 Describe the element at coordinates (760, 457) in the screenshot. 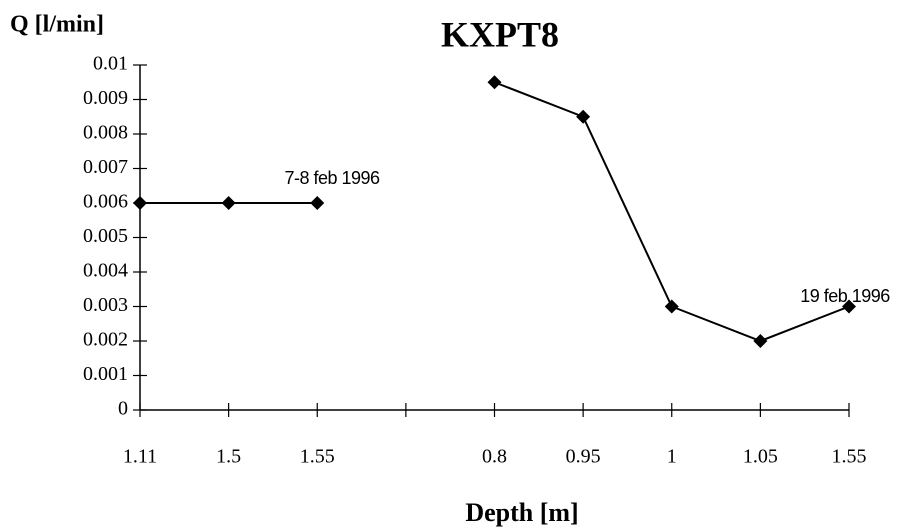

I see `x-tick-label: 1.05` at that location.